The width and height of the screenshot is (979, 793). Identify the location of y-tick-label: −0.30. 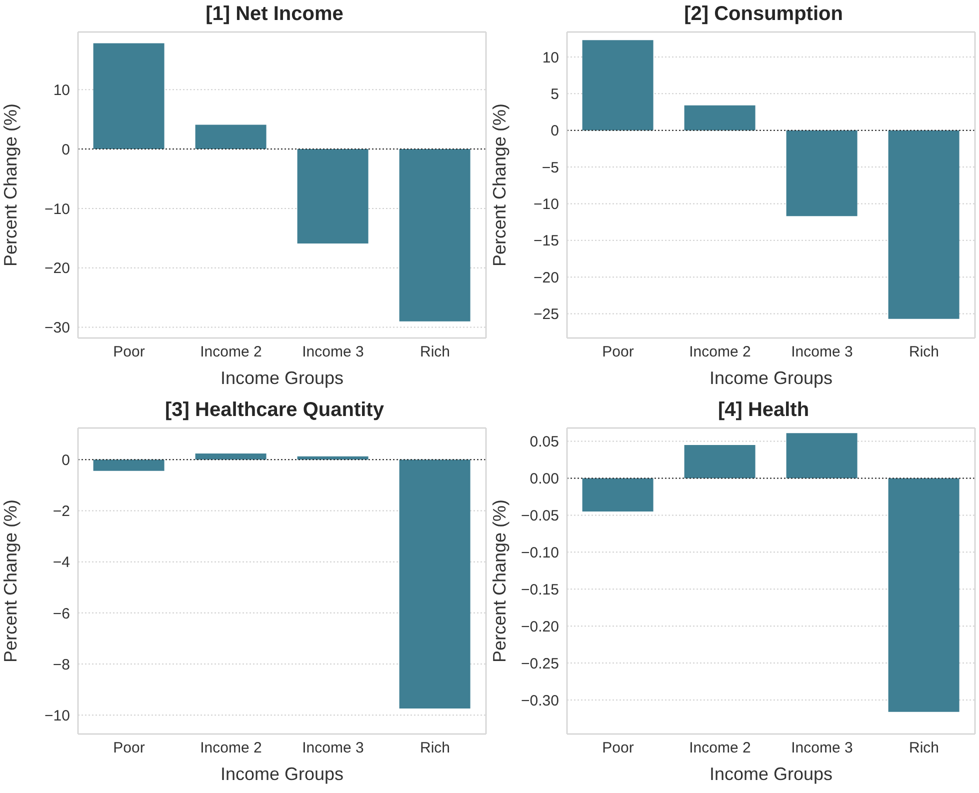
(540, 701).